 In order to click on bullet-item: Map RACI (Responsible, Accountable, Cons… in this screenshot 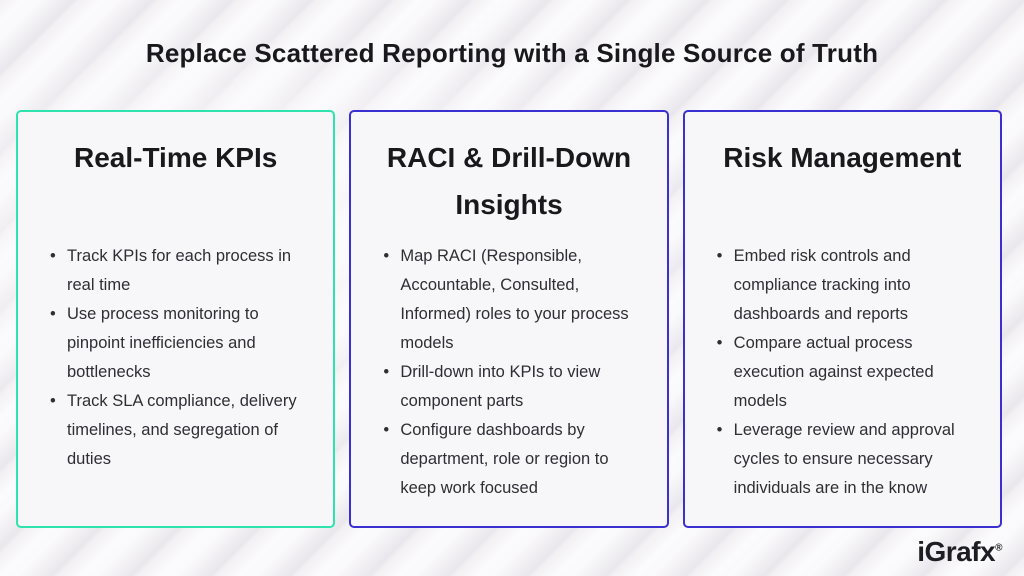, I will do `click(515, 300)`.